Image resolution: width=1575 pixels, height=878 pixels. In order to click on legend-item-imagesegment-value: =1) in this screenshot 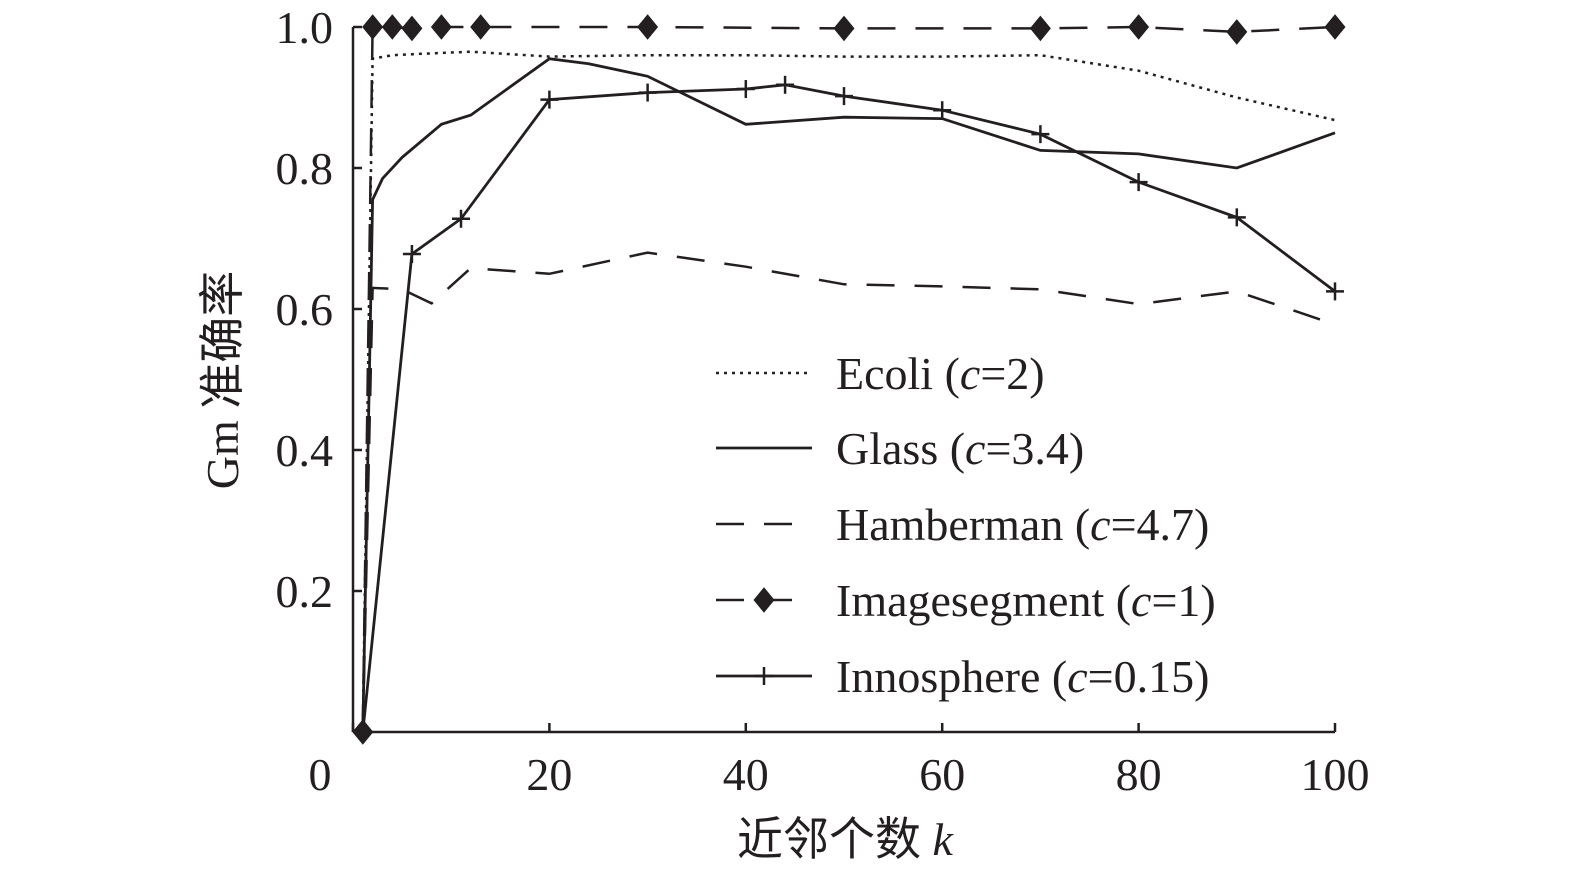, I will do `click(1183, 600)`.